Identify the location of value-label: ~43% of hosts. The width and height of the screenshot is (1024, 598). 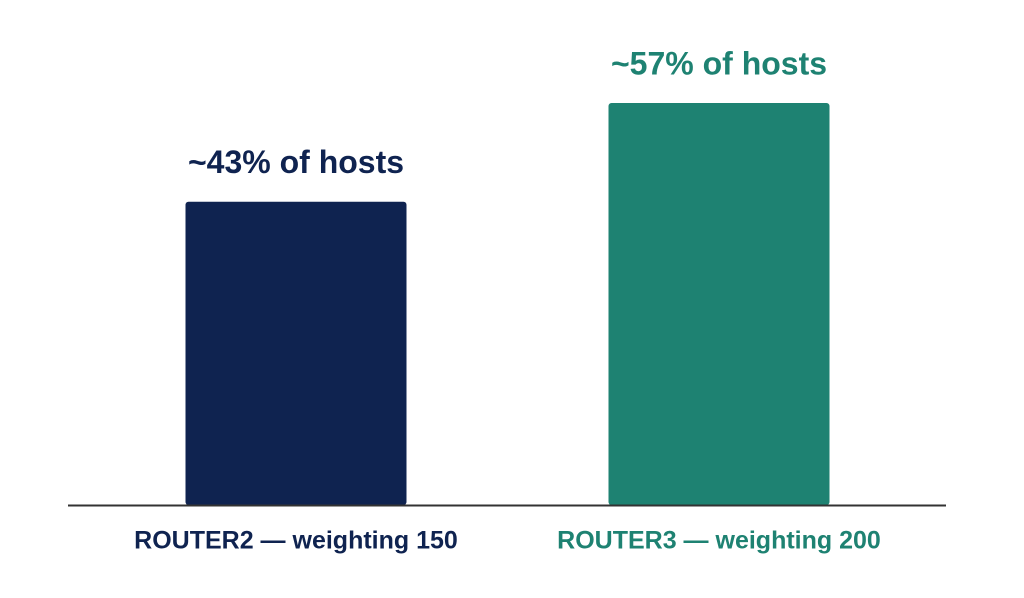
(296, 162).